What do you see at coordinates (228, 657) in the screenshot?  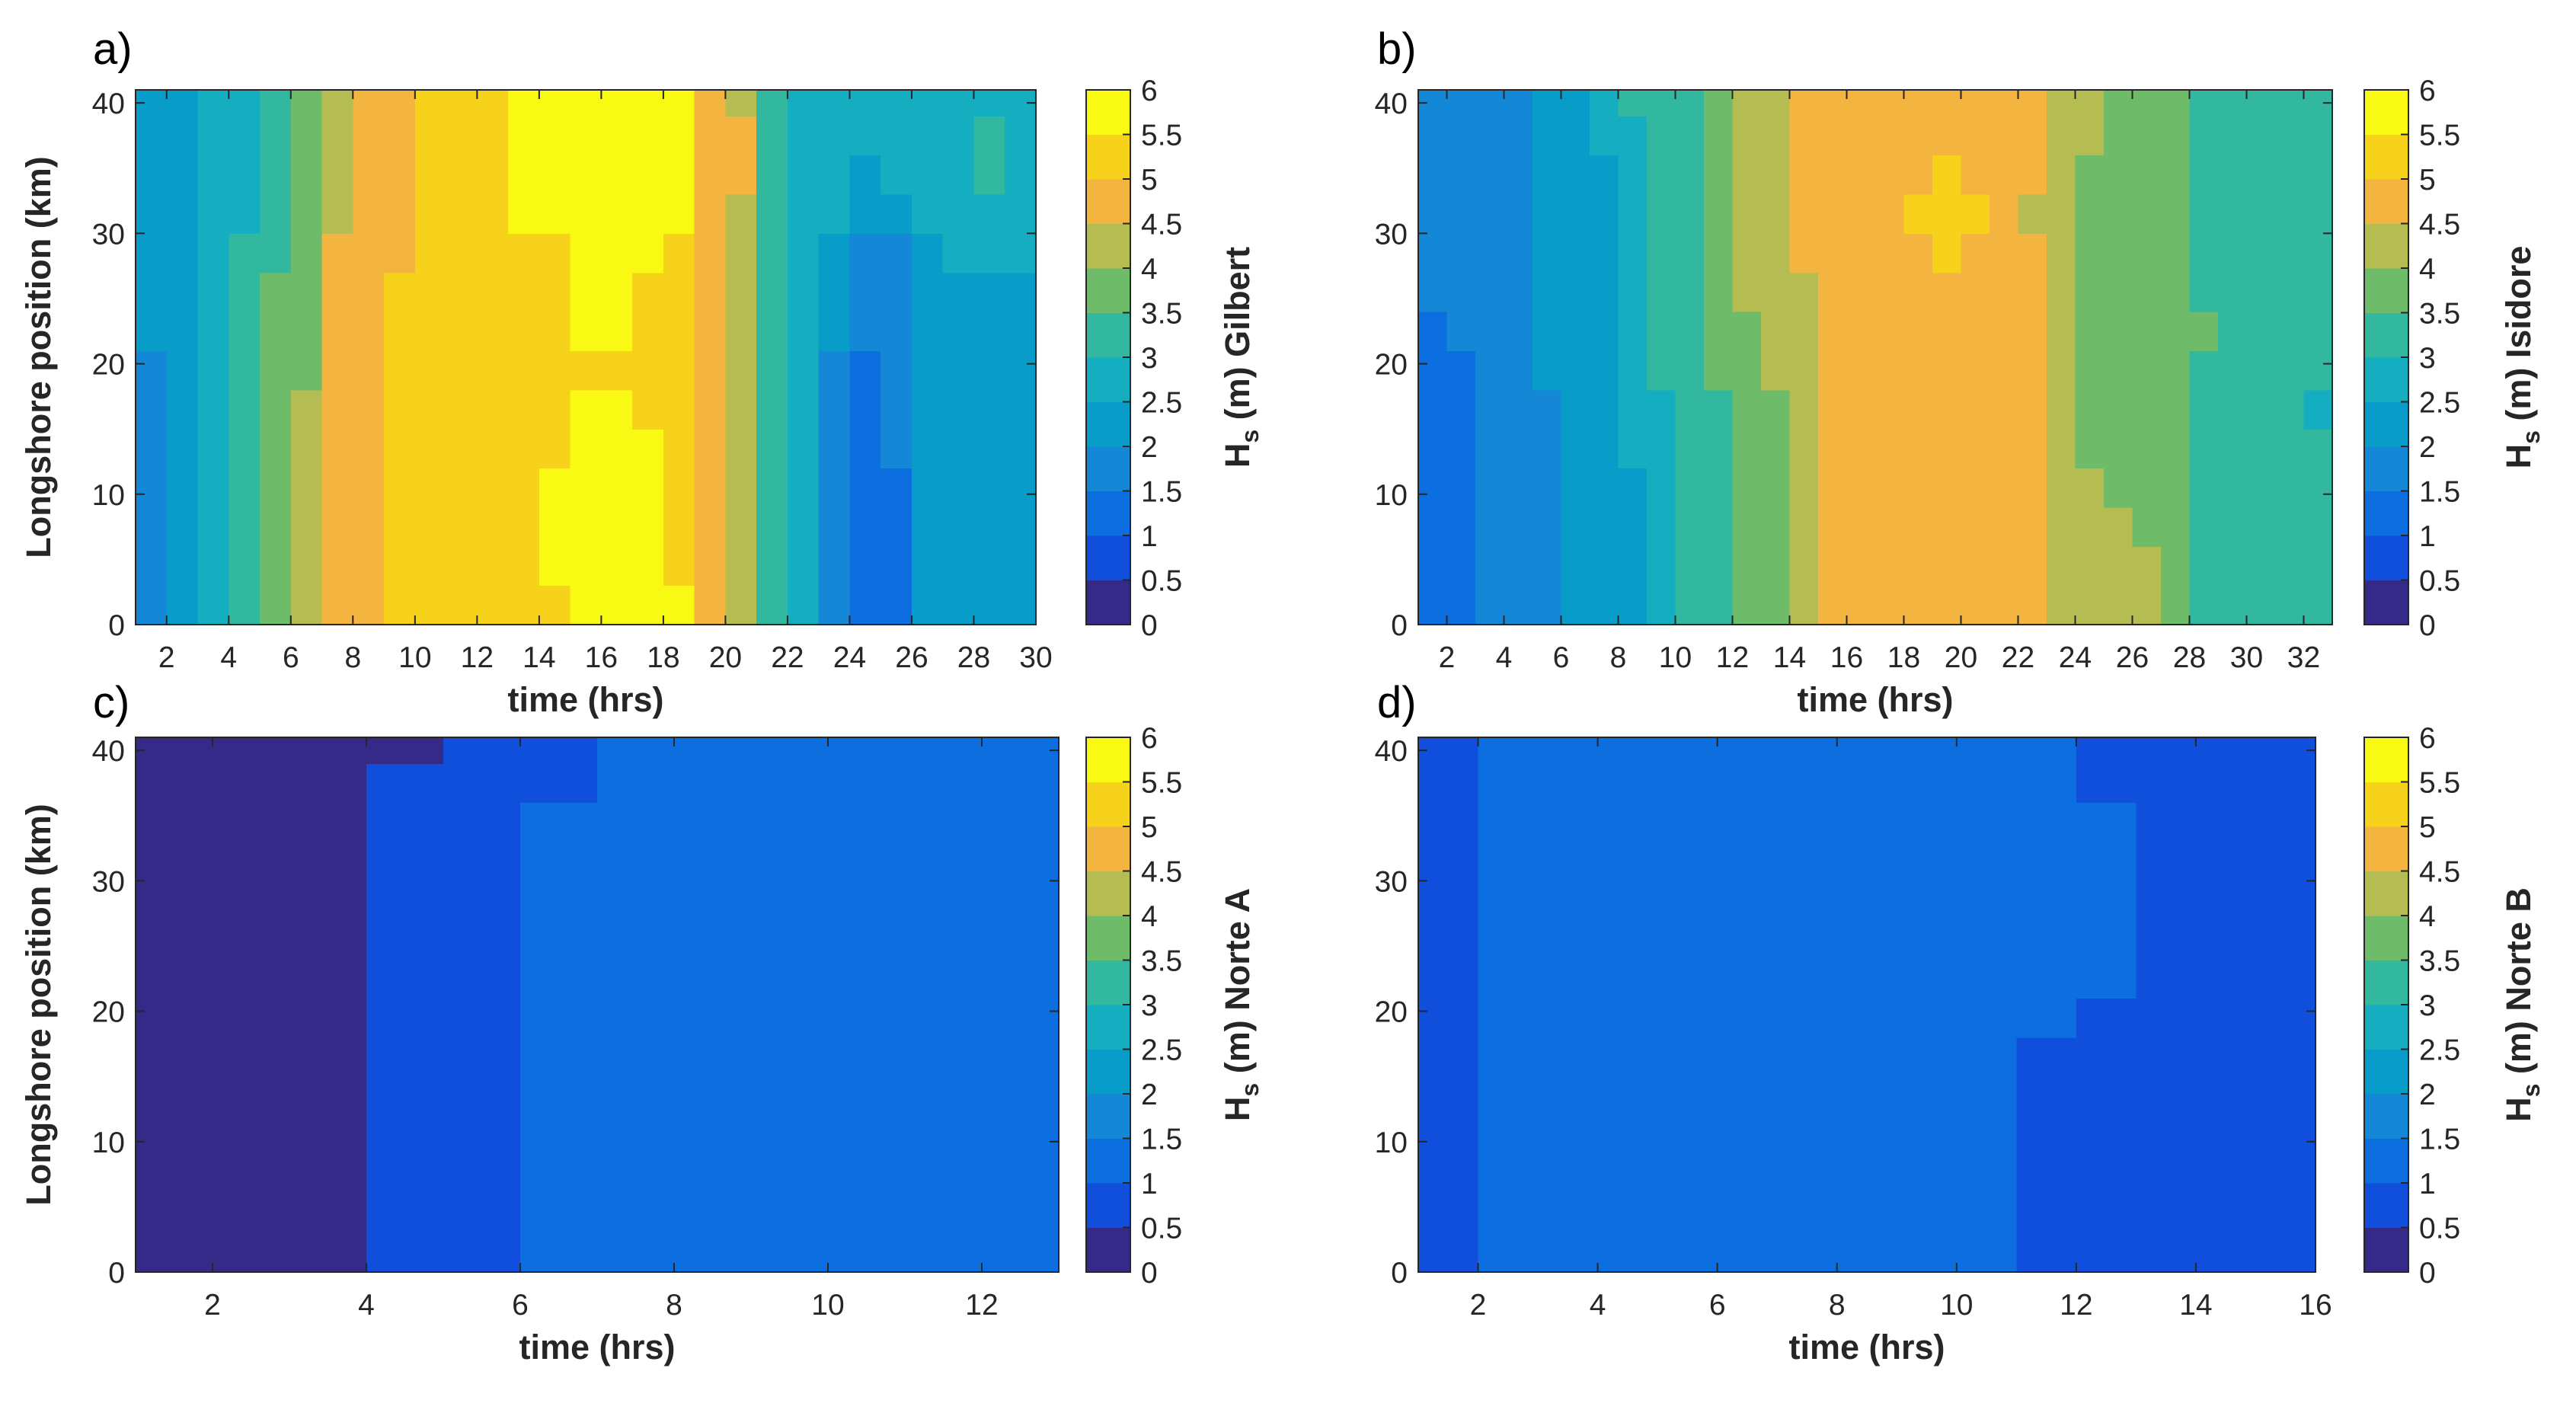 I see `x-tick-label: 4` at bounding box center [228, 657].